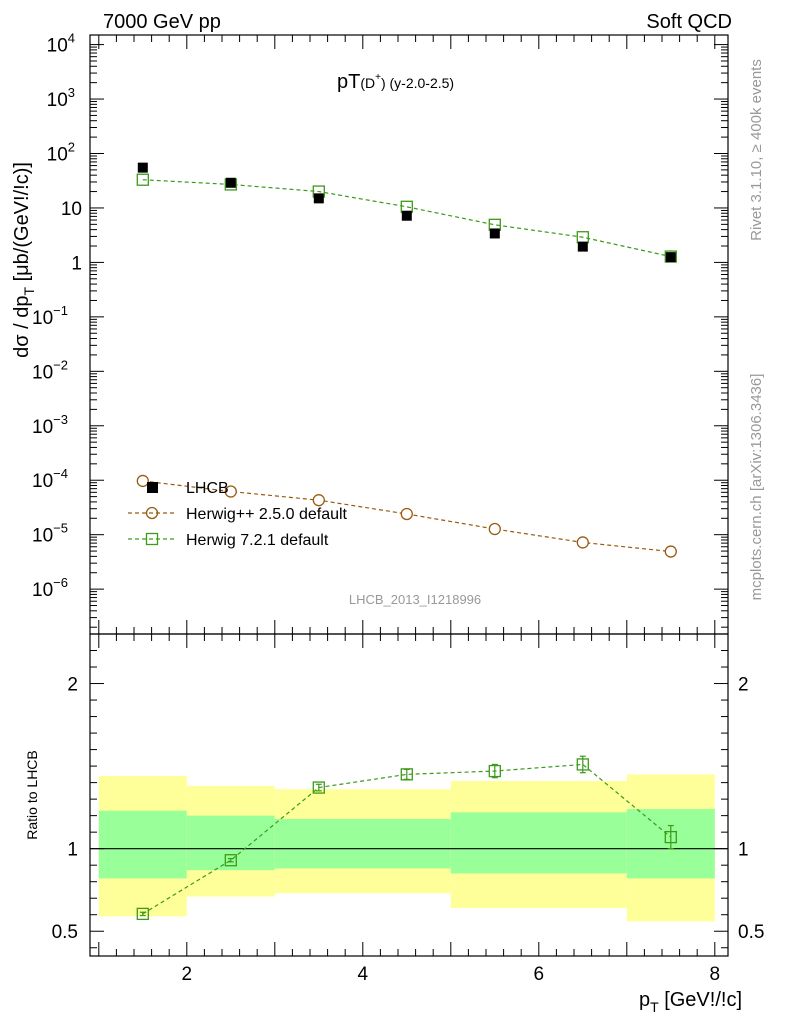 This screenshot has height=1024, width=786. Describe the element at coordinates (60, 419) in the screenshot. I see `main-y-tick-label-exp: −3` at that location.